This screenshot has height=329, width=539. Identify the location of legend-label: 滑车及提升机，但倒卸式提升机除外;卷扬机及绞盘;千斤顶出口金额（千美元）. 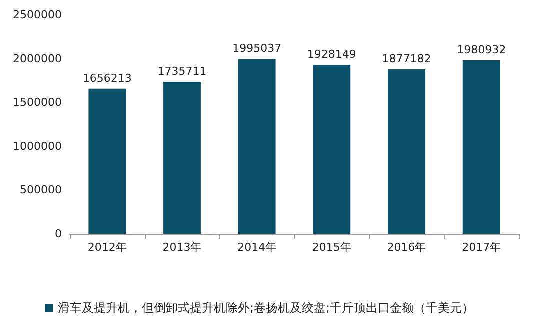
(266, 308).